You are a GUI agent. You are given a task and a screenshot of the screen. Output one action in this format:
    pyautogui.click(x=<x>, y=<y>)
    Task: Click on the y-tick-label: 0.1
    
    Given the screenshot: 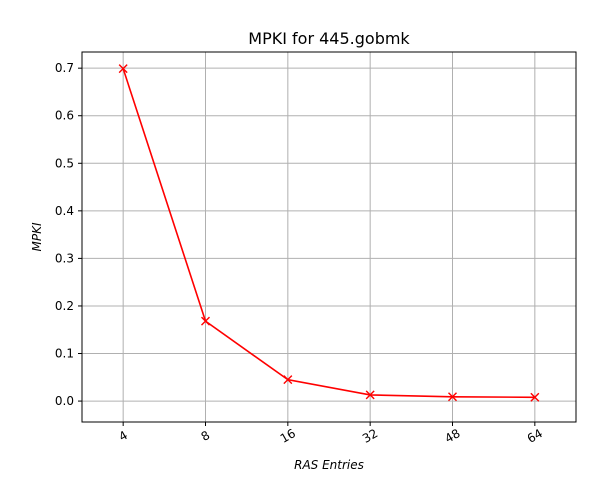 What is the action you would take?
    pyautogui.click(x=64, y=354)
    